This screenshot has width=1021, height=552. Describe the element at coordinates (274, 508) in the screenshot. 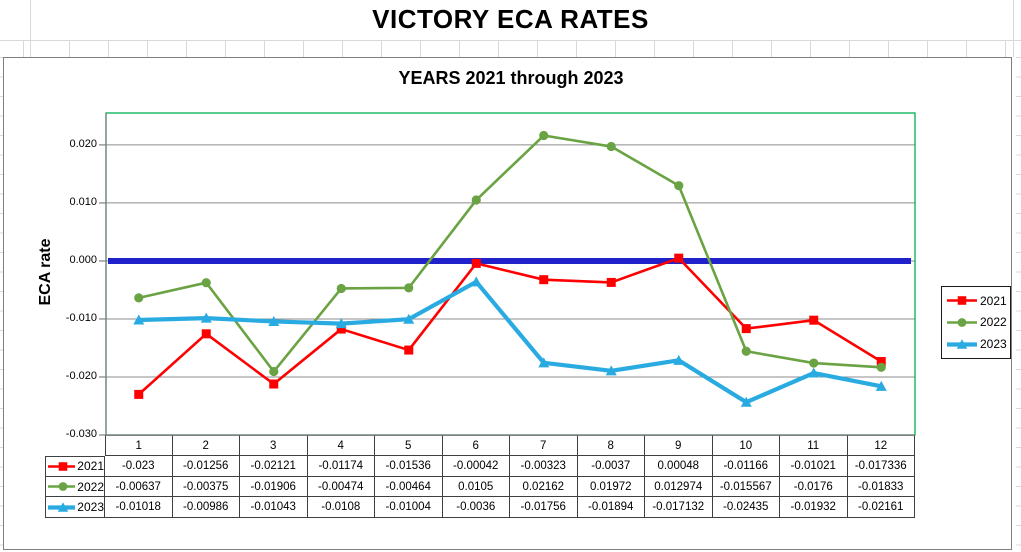

I see `table-value-cell: -0.01043` at that location.